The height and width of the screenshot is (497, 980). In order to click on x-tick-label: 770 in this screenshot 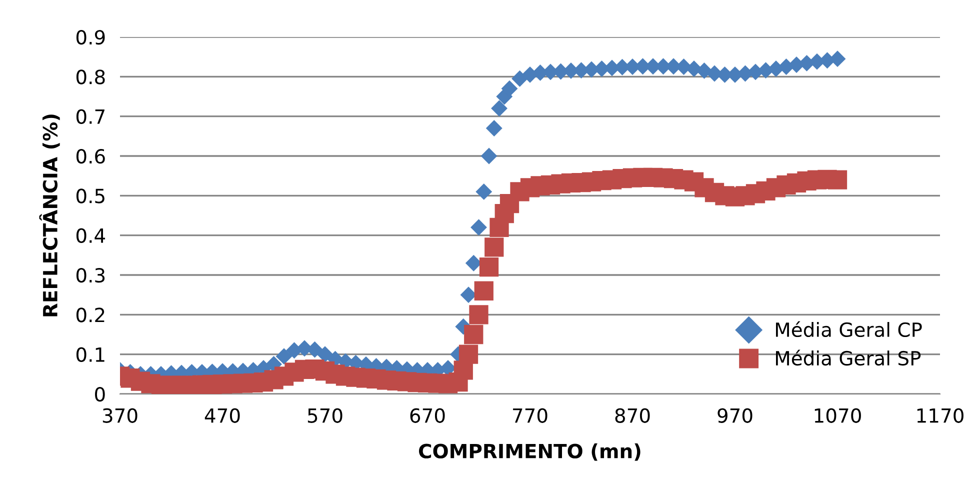, I will do `click(530, 415)`.